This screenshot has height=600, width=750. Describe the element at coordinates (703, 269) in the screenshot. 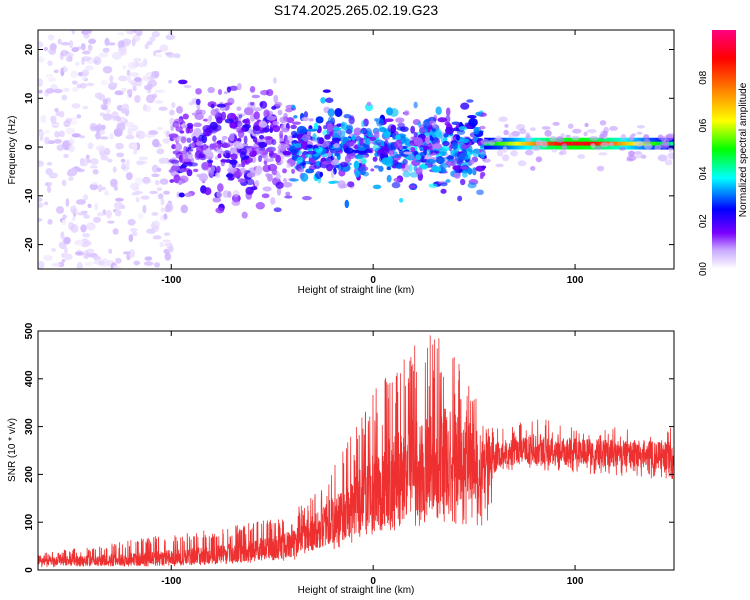

I see `colorbar-tick-label: 0.0` at that location.